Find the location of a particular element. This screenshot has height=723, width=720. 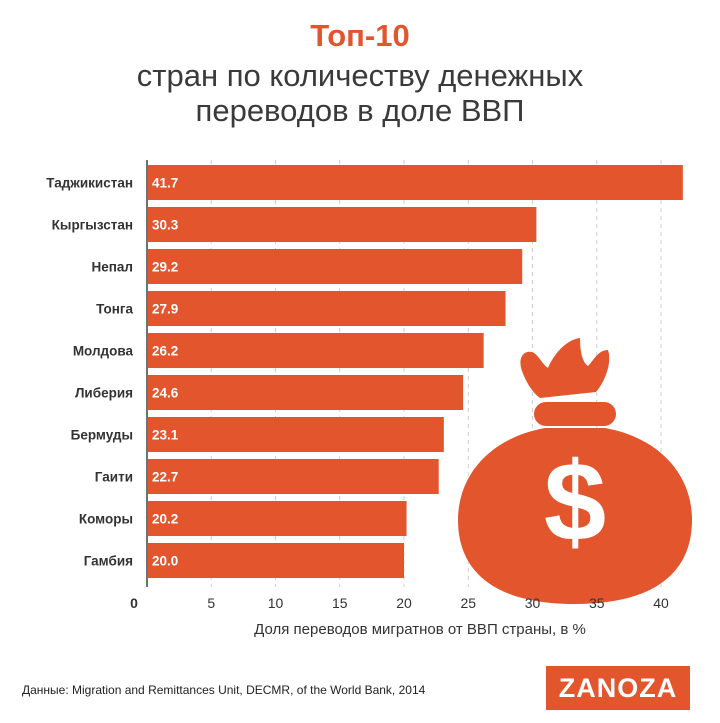

bar-value-label: 41.7 is located at coordinates (165, 183).